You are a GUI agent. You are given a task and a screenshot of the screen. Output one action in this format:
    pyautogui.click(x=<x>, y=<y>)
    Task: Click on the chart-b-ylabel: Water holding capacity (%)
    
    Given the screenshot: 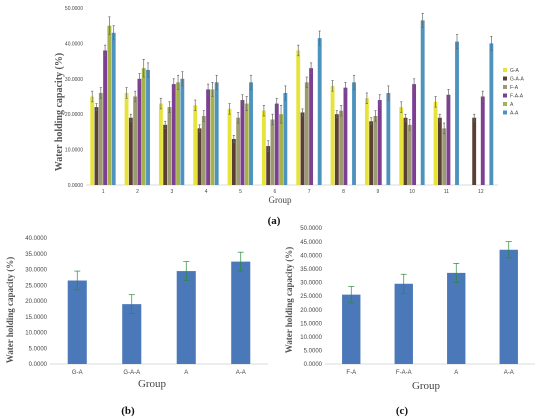 What is the action you would take?
    pyautogui.click(x=10, y=310)
    